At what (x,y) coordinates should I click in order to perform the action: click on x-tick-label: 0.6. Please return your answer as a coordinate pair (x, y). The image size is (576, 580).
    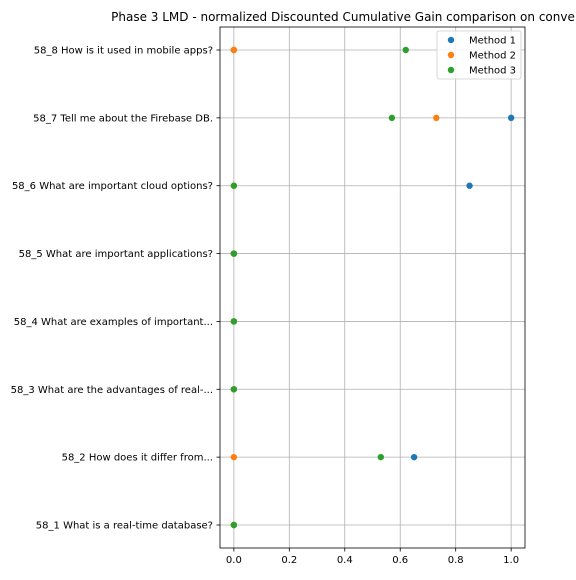
    Looking at the image, I should click on (400, 560).